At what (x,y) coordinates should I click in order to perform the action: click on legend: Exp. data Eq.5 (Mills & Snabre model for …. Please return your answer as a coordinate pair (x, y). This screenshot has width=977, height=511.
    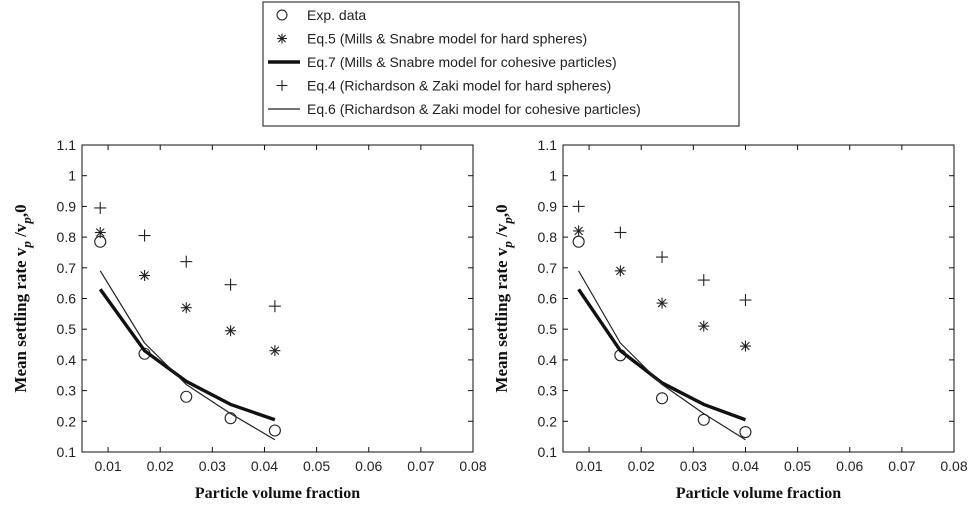
    Looking at the image, I should click on (501, 64).